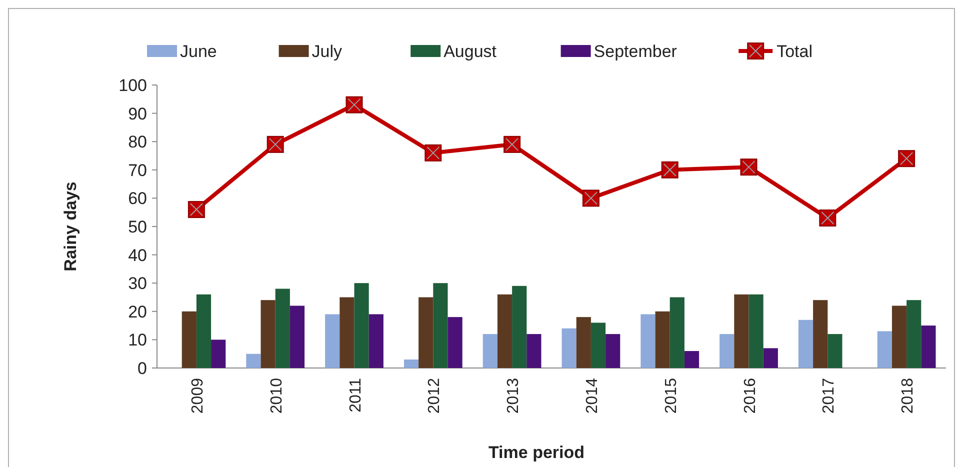  Describe the element at coordinates (794, 51) in the screenshot. I see `legend-label: Total` at that location.